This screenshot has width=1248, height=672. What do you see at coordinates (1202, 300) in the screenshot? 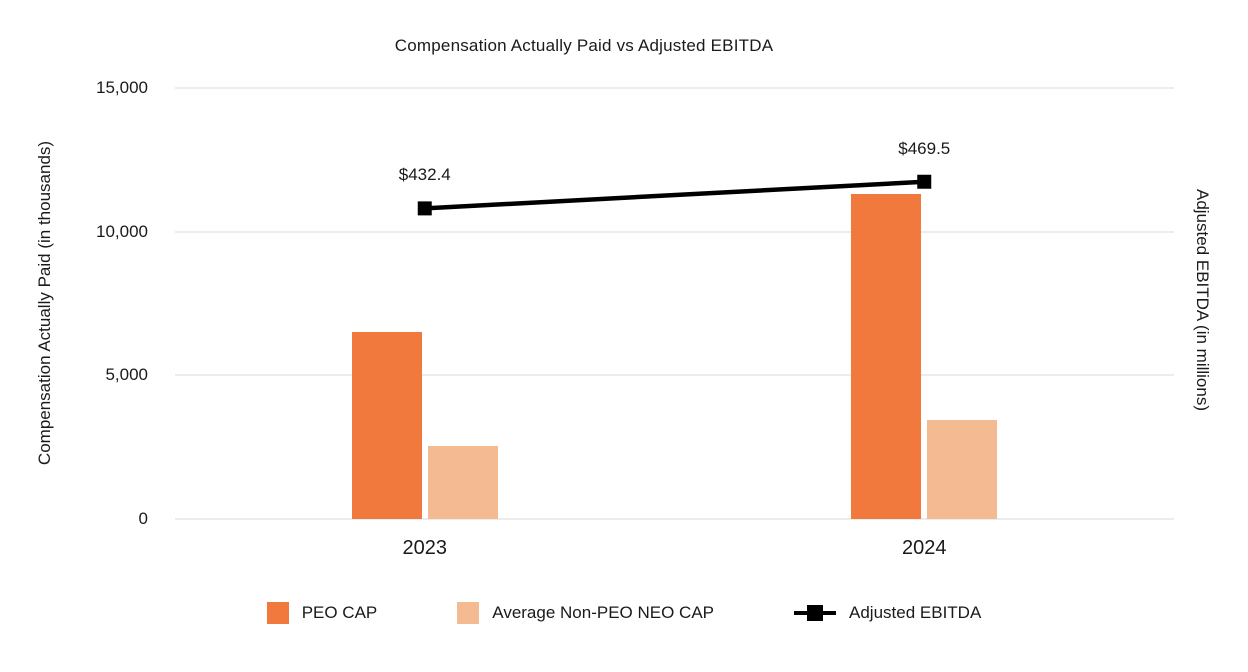
I see `right-axis-title: Adjusted EBITDA (in millions)` at bounding box center [1202, 300].